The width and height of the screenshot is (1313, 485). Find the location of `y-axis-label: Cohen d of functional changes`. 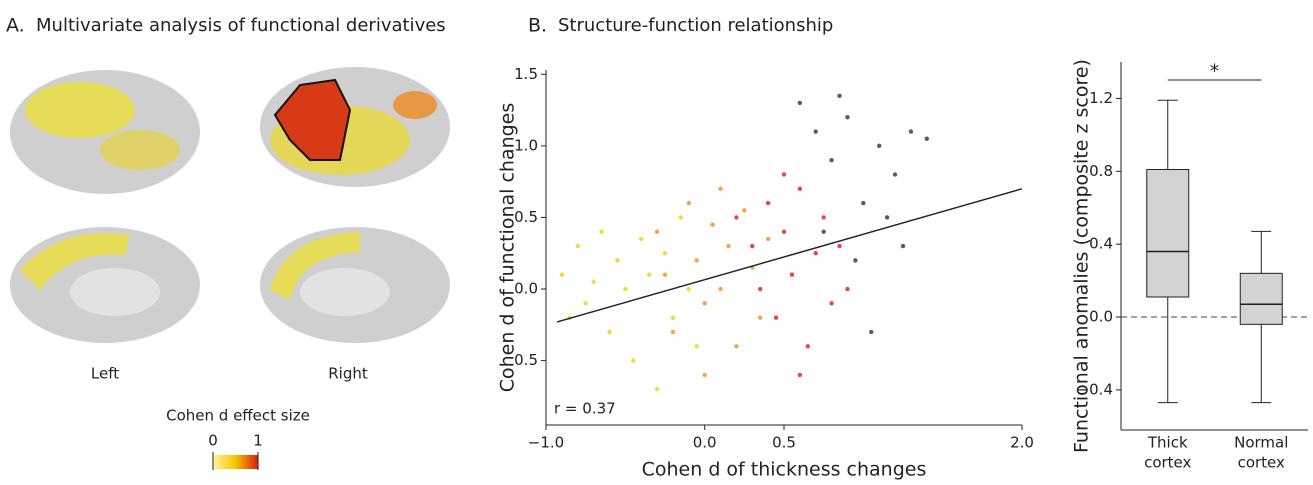

y-axis-label: Cohen d of functional changes is located at coordinates (508, 248).